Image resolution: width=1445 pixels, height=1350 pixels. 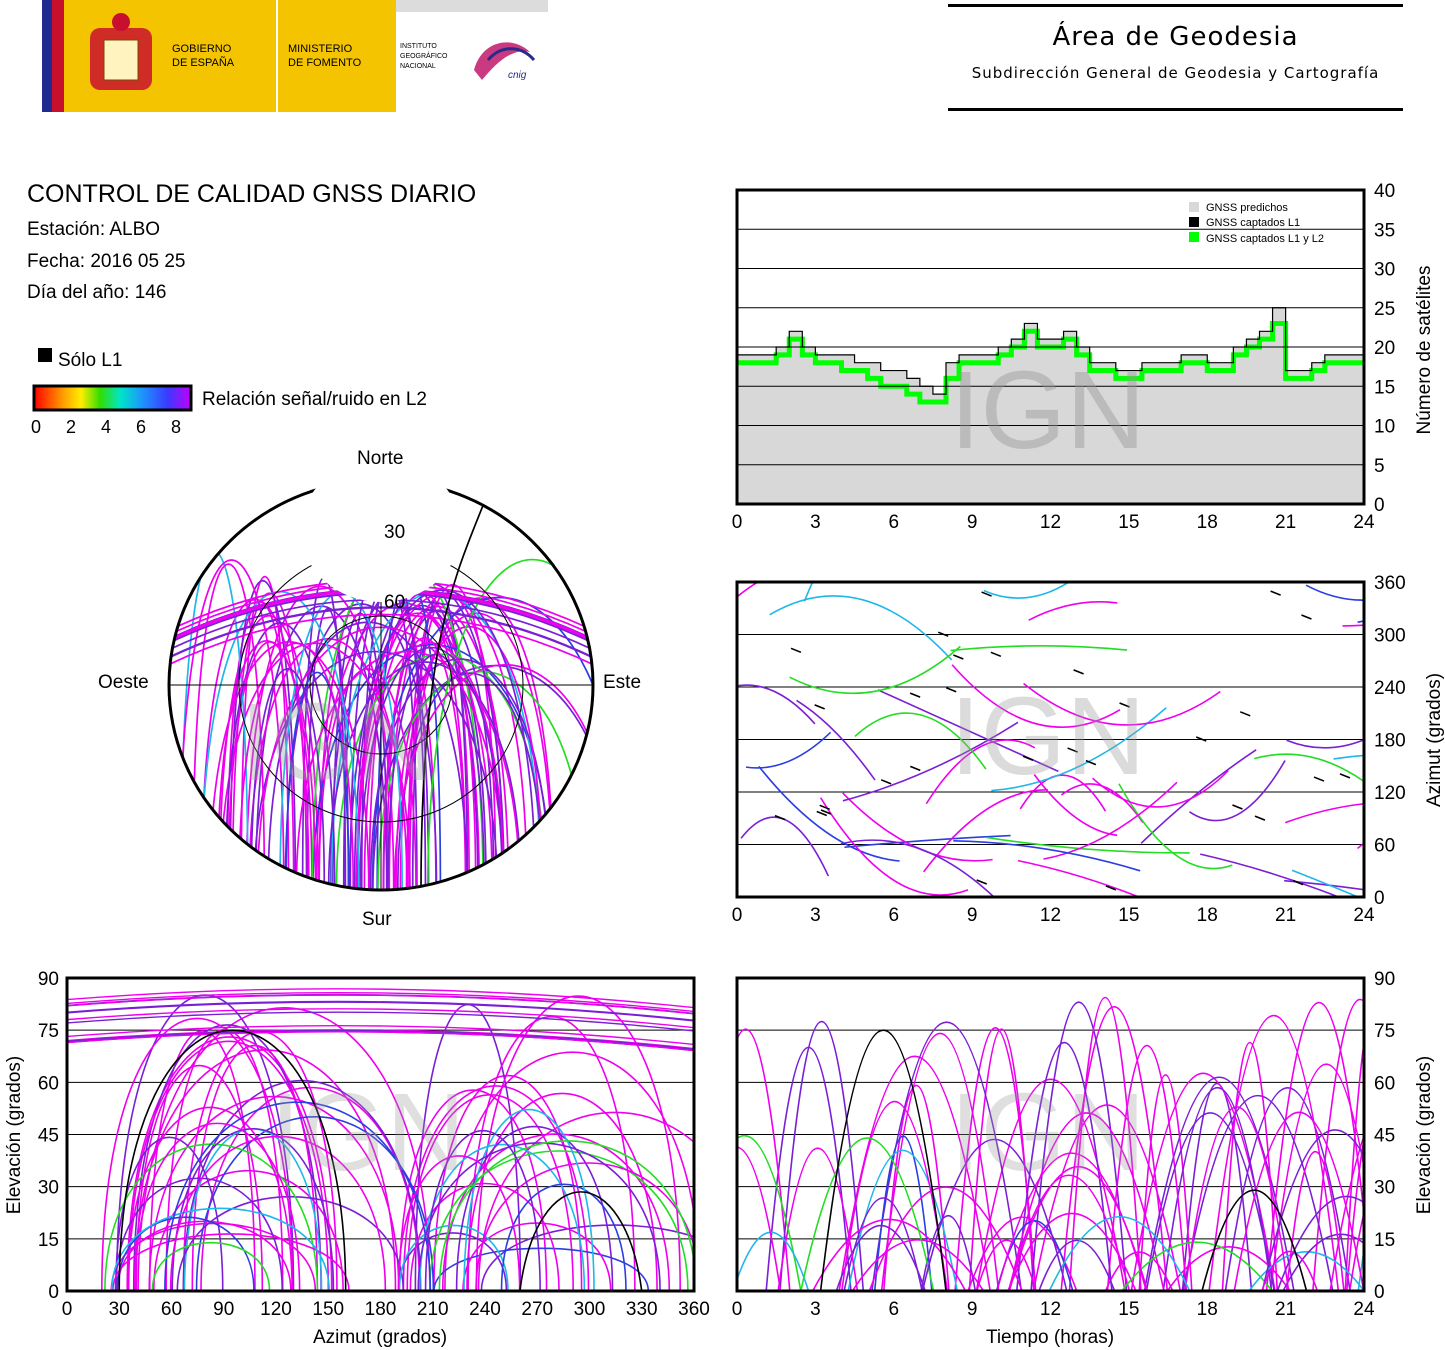 I want to click on sat-count-ytick: 40, so click(x=1384, y=191).